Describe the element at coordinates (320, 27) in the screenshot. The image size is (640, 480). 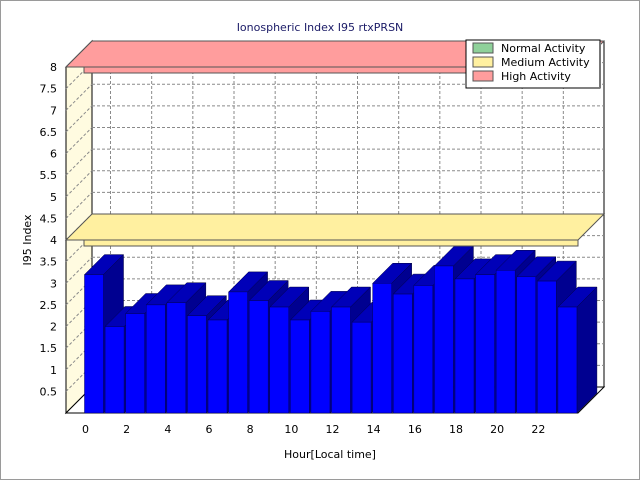
I see `chart-title: Ionospheric Index I95 rtxPRSN` at that location.